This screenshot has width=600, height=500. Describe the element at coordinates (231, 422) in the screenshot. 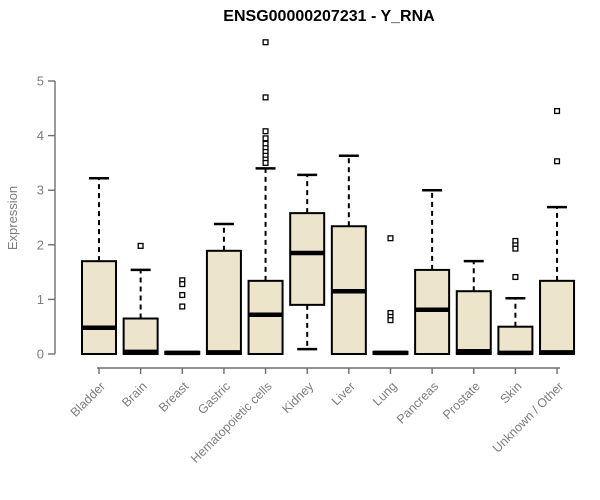

I see `x-category-label: Hematopoietic cells` at that location.